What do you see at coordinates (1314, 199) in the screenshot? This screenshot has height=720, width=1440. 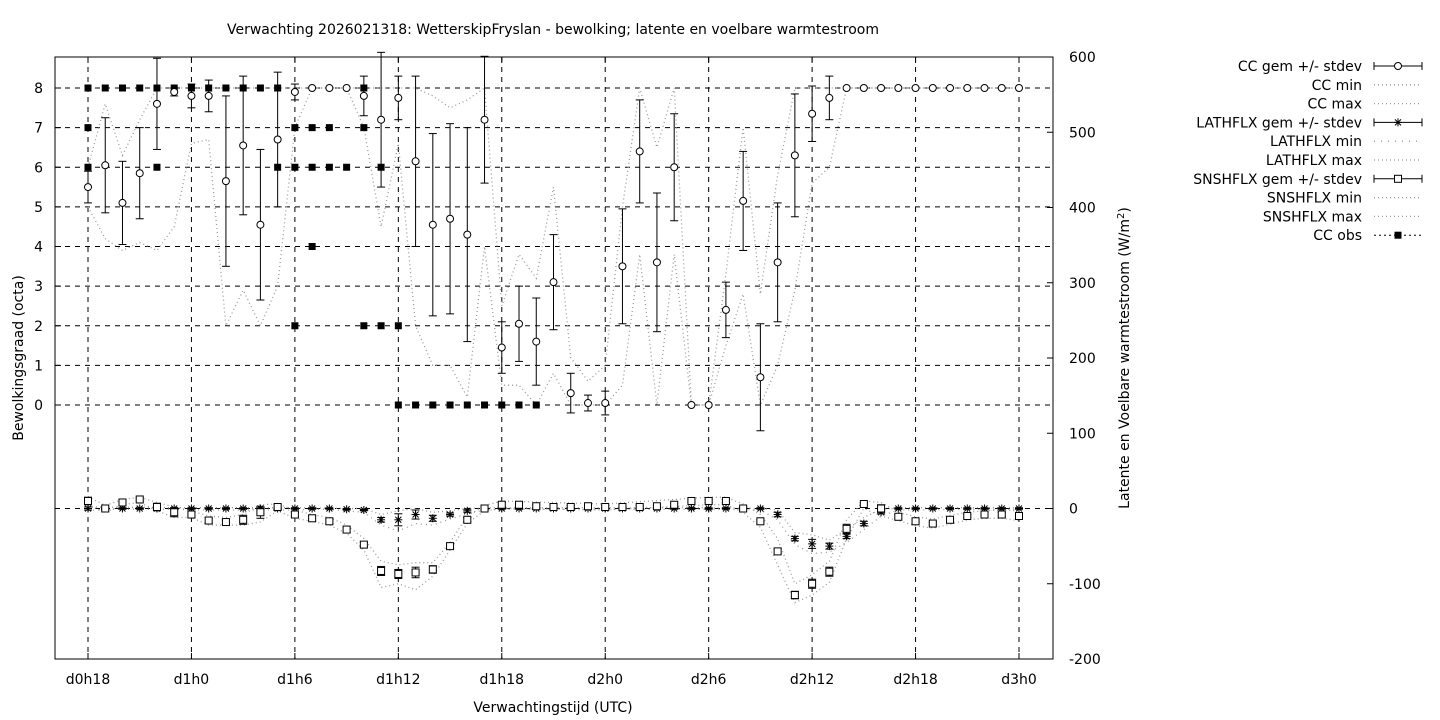 I see `legend-label: SNSHFLX min` at bounding box center [1314, 199].